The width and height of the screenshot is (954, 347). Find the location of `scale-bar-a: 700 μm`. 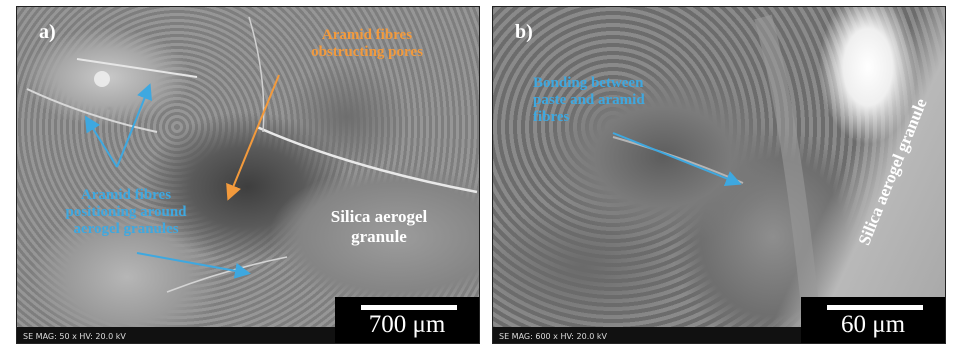

scale-bar-a: 700 μm is located at coordinates (407, 320).